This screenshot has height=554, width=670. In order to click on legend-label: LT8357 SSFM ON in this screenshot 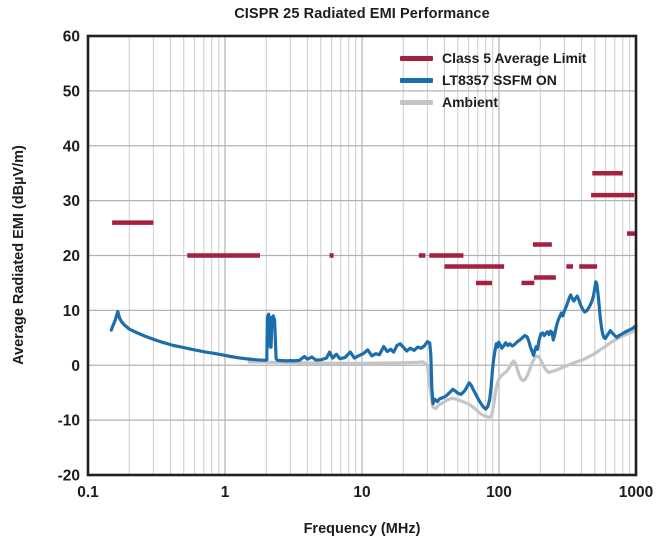, I will do `click(499, 80)`.